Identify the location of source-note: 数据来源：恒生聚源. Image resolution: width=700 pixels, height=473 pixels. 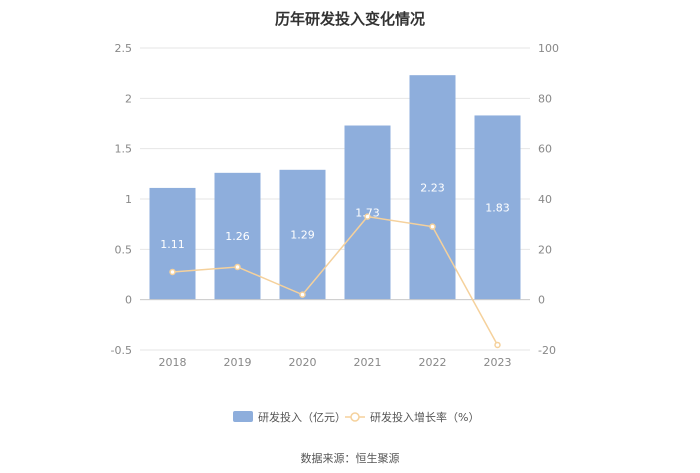
(350, 458).